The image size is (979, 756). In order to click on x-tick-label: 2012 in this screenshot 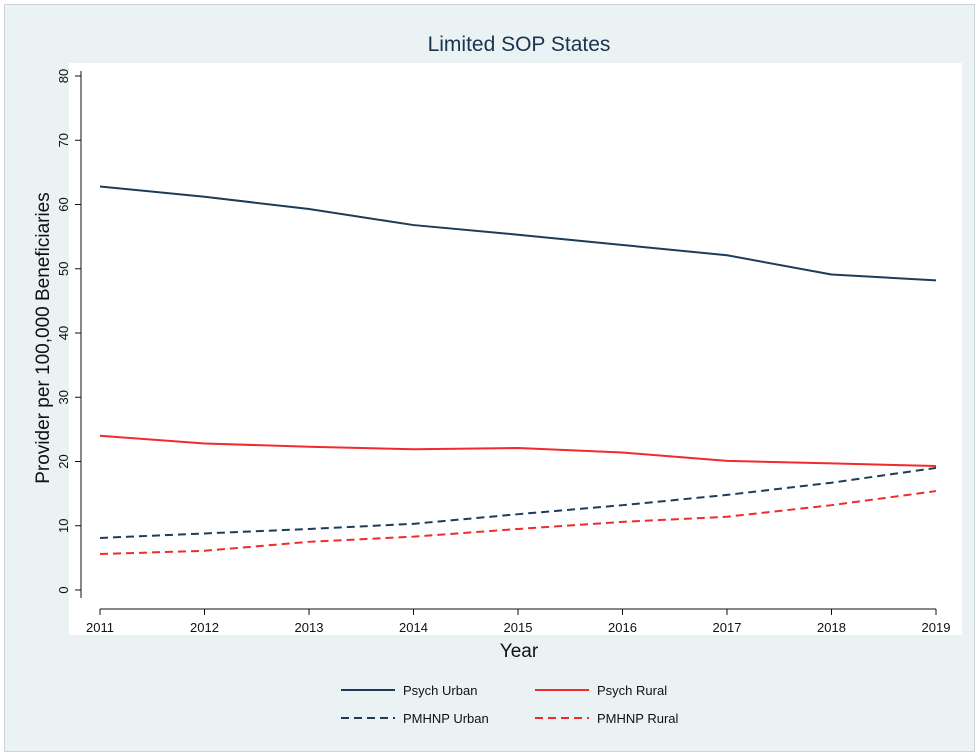, I will do `click(204, 627)`.